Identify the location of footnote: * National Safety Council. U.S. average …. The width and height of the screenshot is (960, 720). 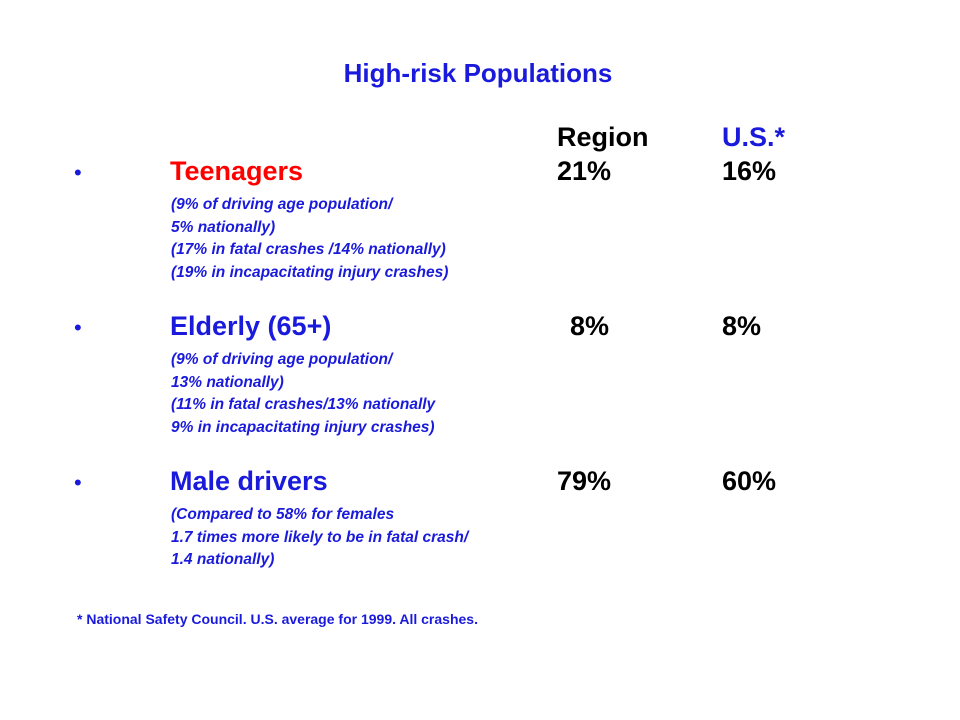
(277, 619).